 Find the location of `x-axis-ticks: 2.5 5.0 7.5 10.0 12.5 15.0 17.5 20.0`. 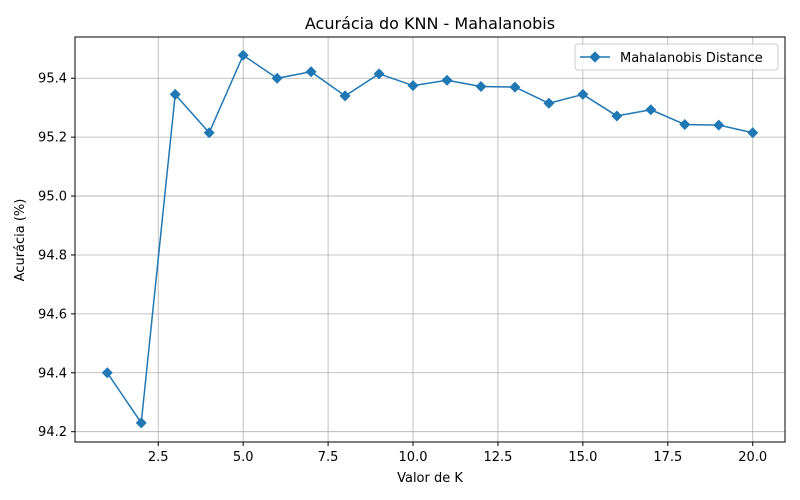

x-axis-ticks: 2.5 5.0 7.5 10.0 12.5 15.0 17.5 20.0 is located at coordinates (457, 453).